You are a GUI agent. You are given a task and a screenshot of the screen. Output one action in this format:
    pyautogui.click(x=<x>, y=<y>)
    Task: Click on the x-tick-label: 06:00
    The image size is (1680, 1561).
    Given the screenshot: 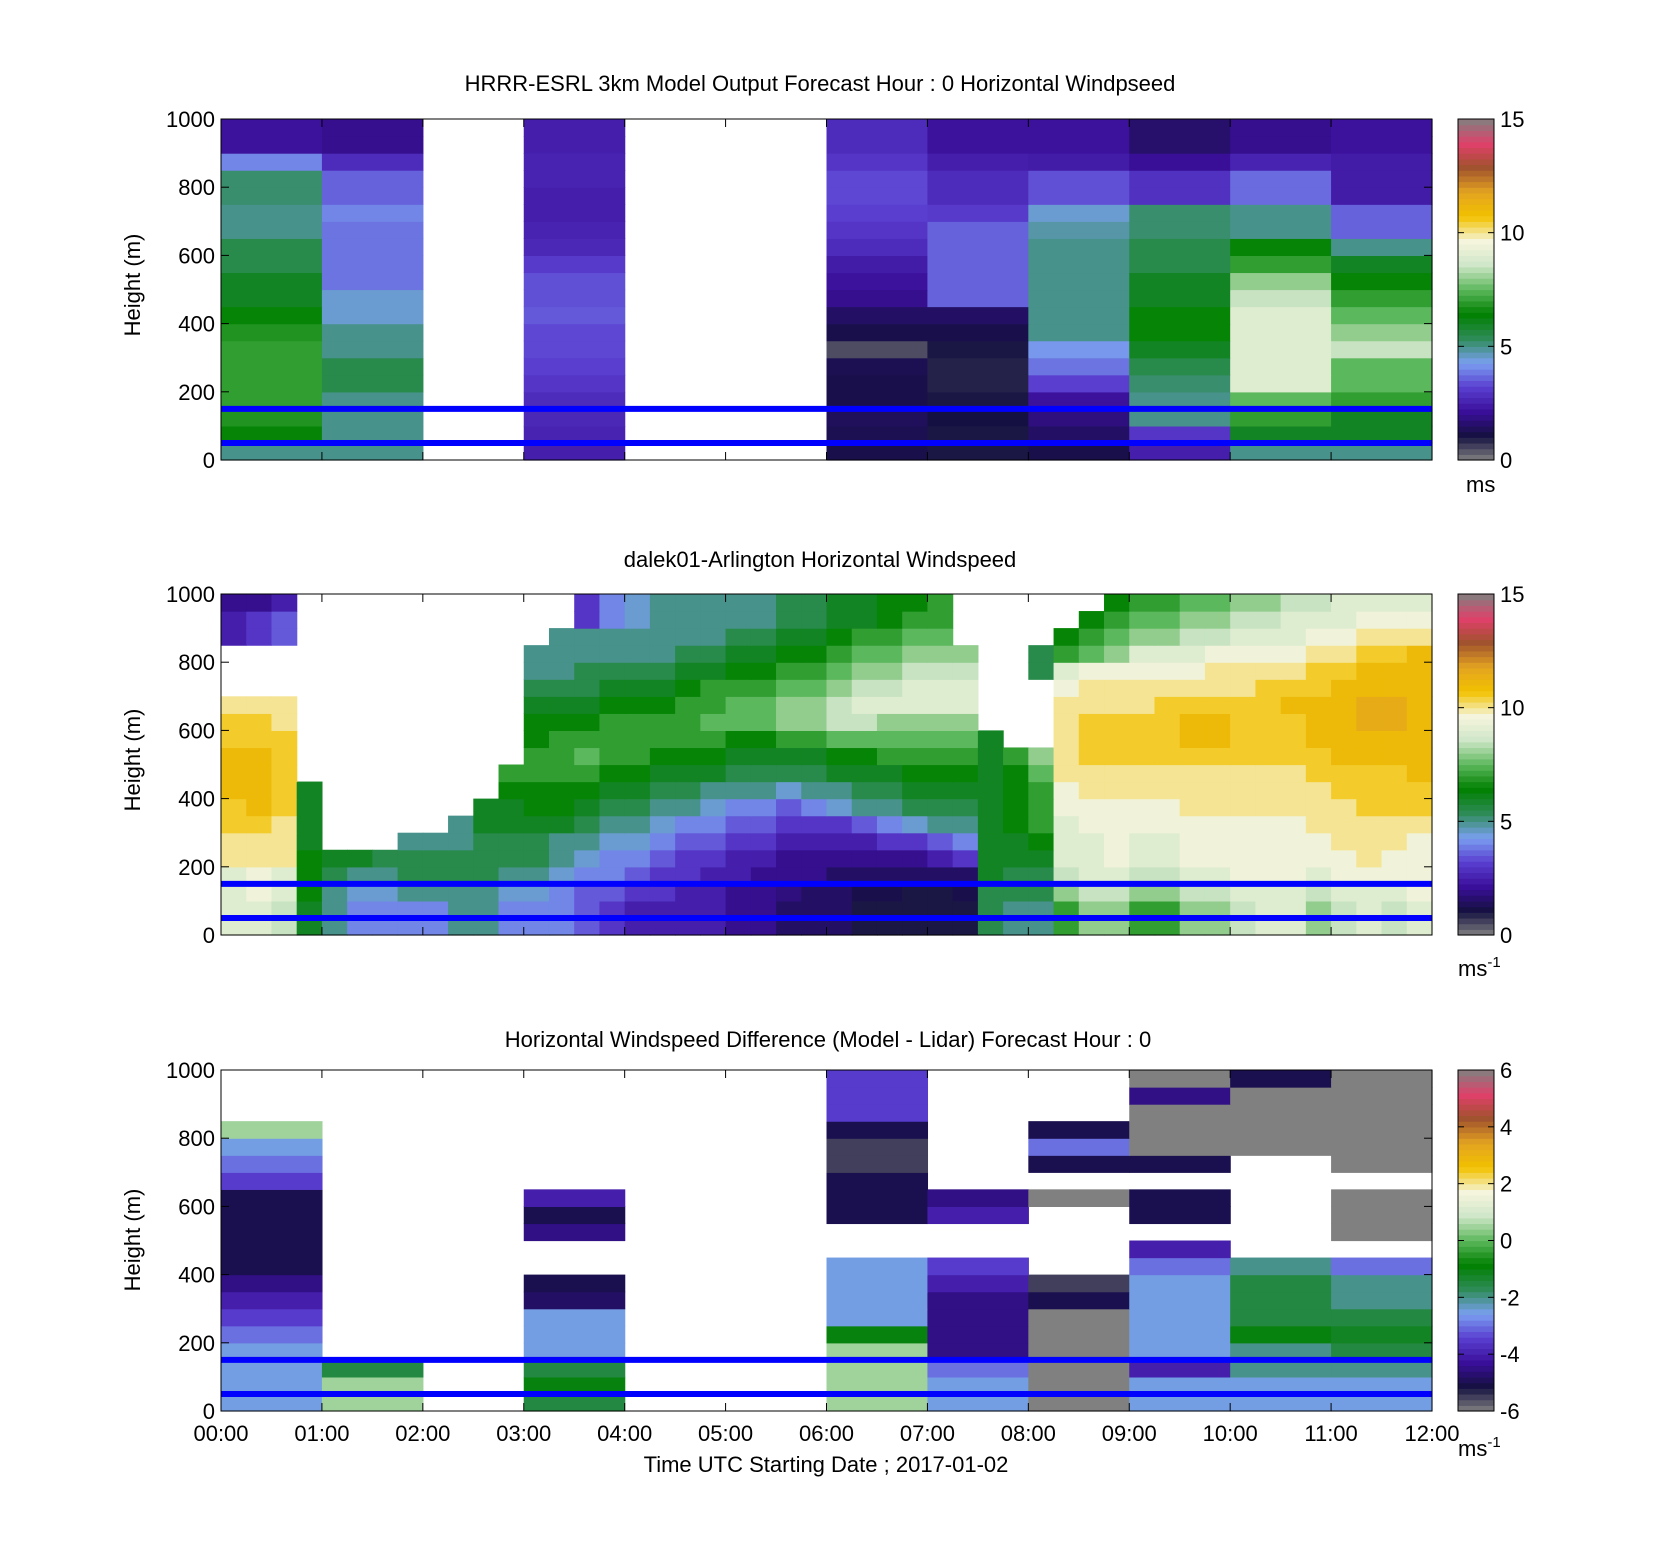 What is the action you would take?
    pyautogui.click(x=826, y=1433)
    